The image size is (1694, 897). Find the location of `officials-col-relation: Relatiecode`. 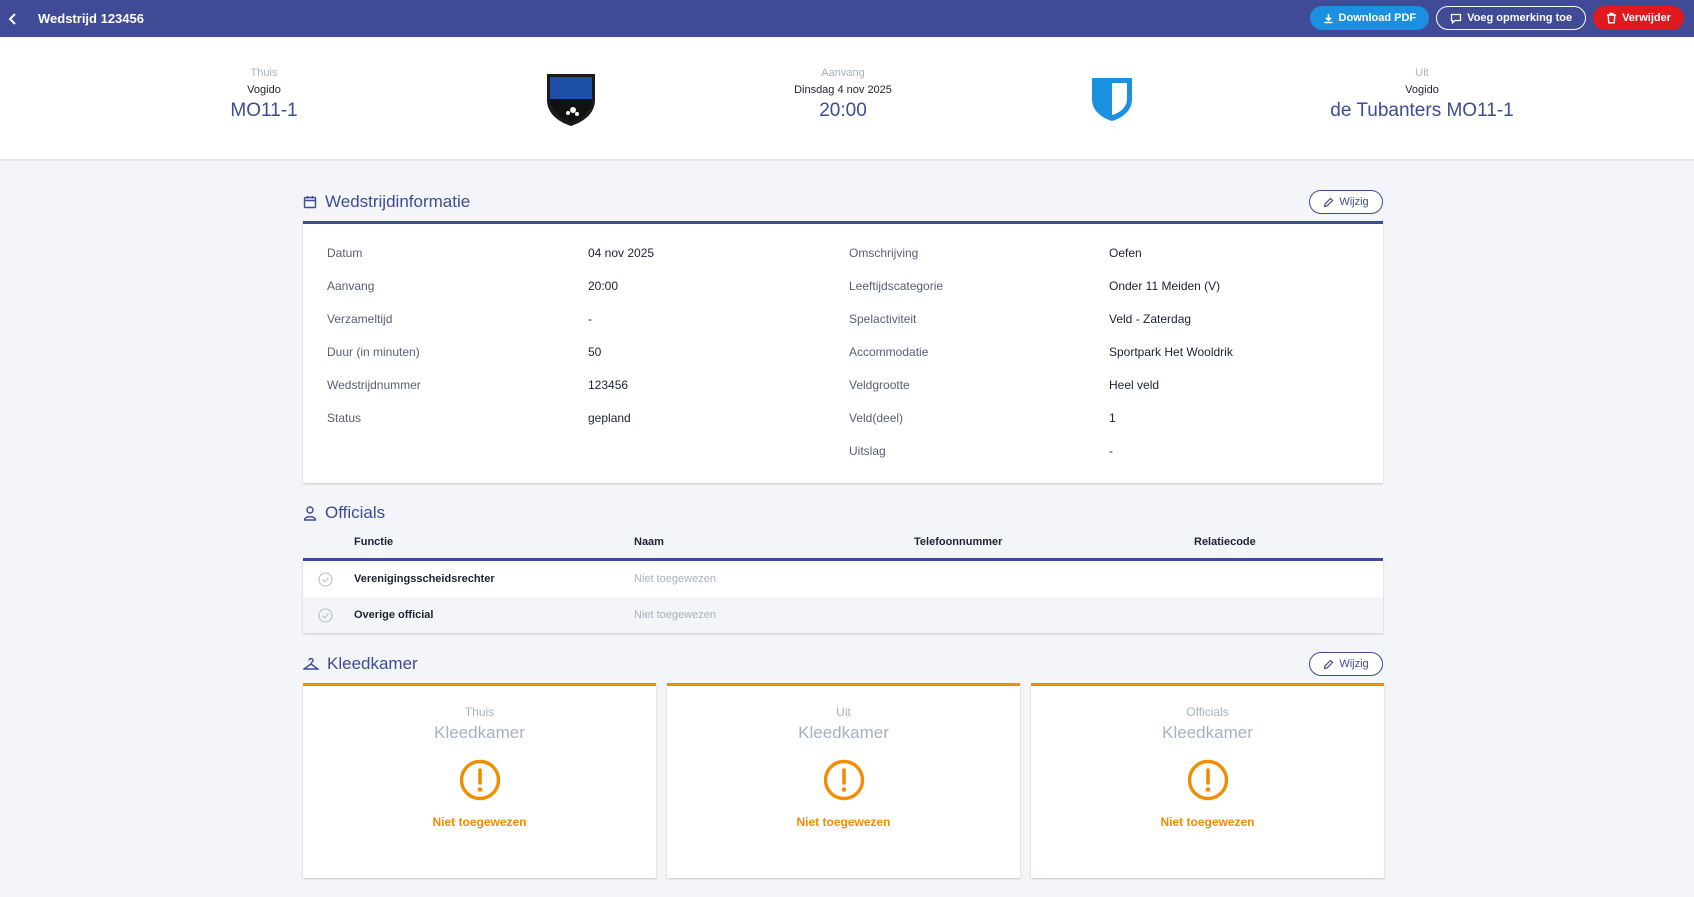

officials-col-relation: Relatiecode is located at coordinates (1225, 542).